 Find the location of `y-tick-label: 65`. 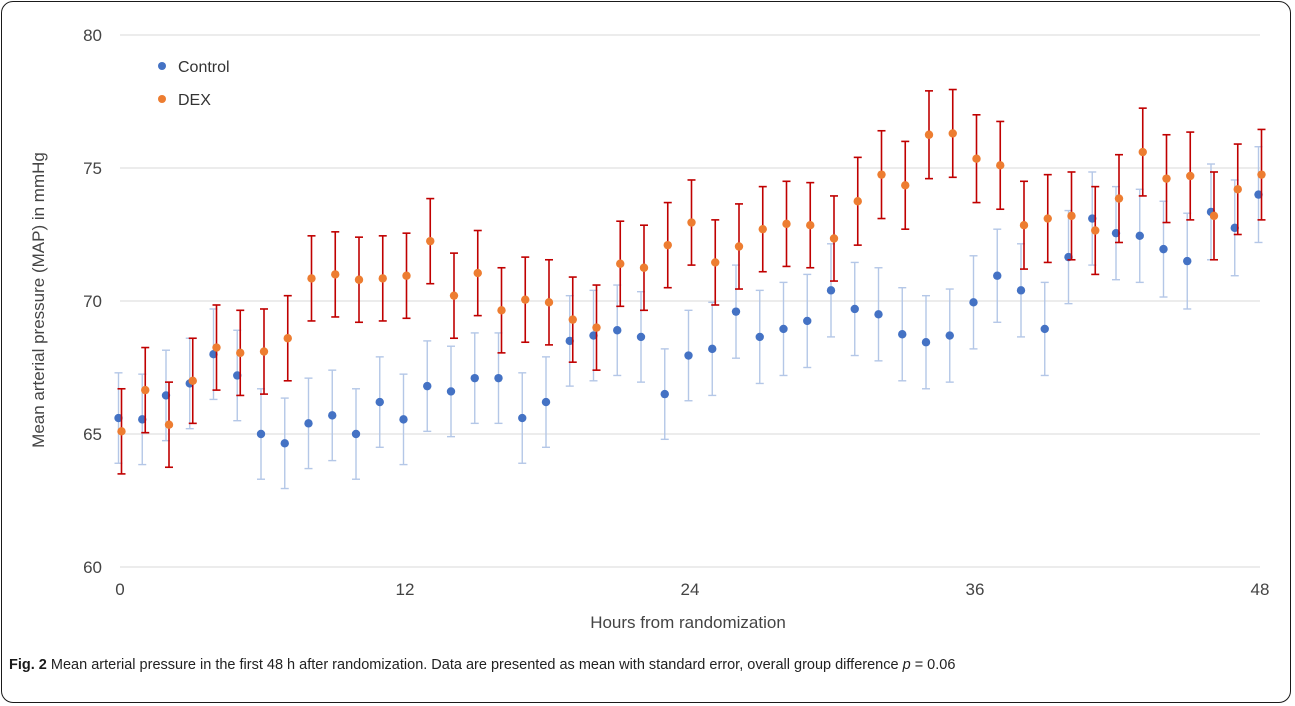

y-tick-label: 65 is located at coordinates (92, 434).